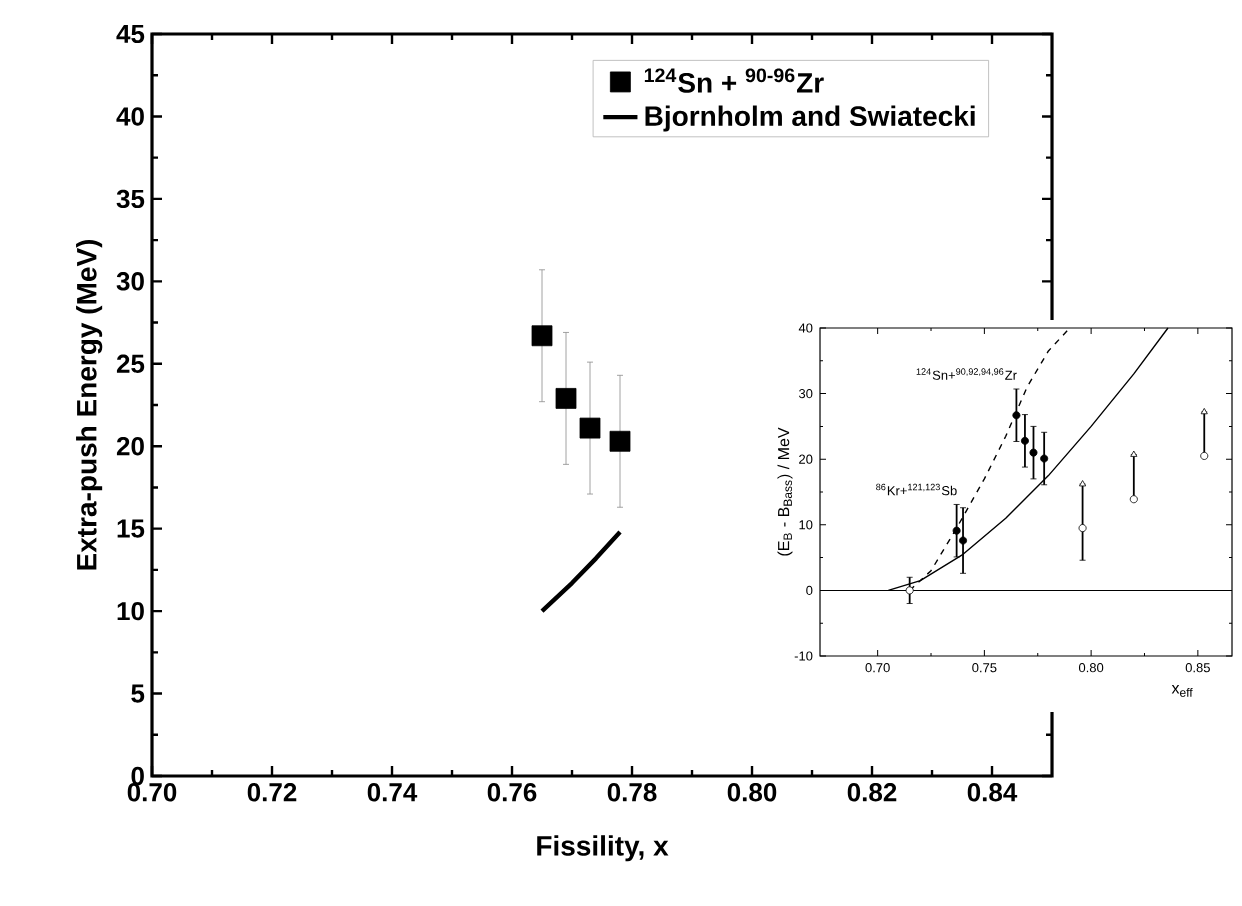 The image size is (1242, 906). Describe the element at coordinates (137, 776) in the screenshot. I see `y-tick-label: 0` at that location.